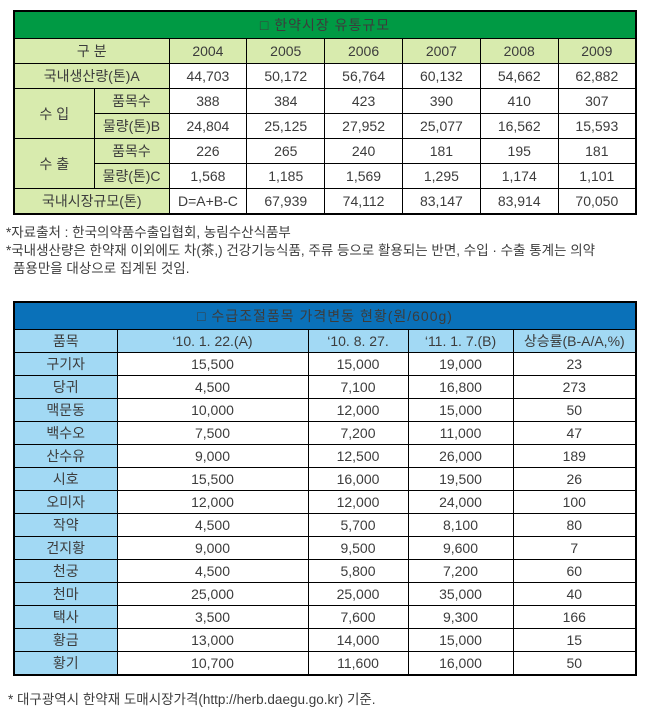  Describe the element at coordinates (54, 163) in the screenshot. I see `row-label-export: 수 출` at that location.